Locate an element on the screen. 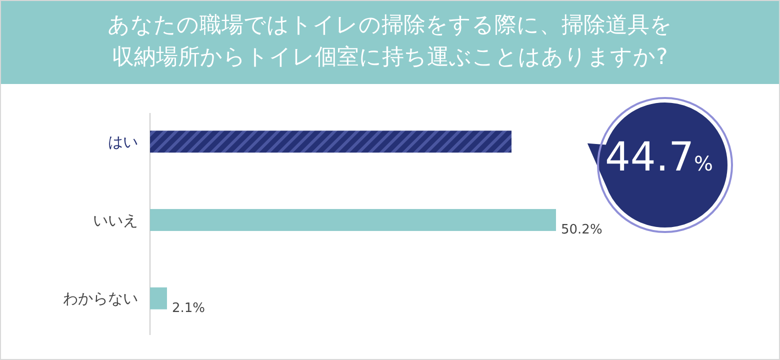 This screenshot has height=360, width=780. y-tick-label: はい is located at coordinates (123, 141).